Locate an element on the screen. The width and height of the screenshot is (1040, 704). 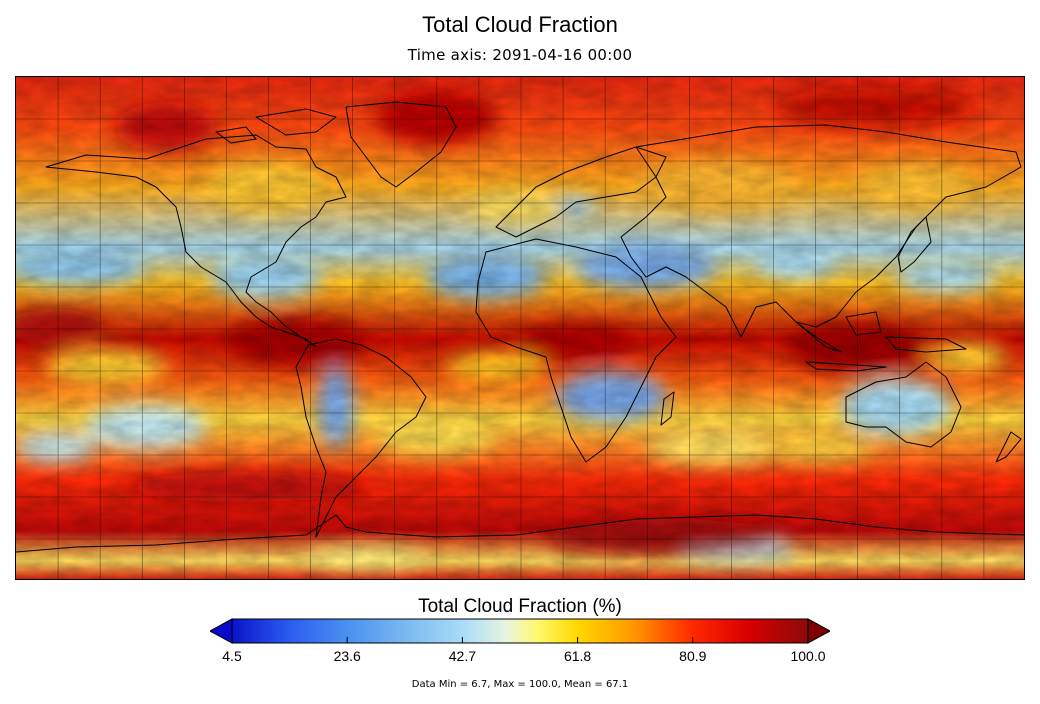
colorbar is located at coordinates (520, 631).